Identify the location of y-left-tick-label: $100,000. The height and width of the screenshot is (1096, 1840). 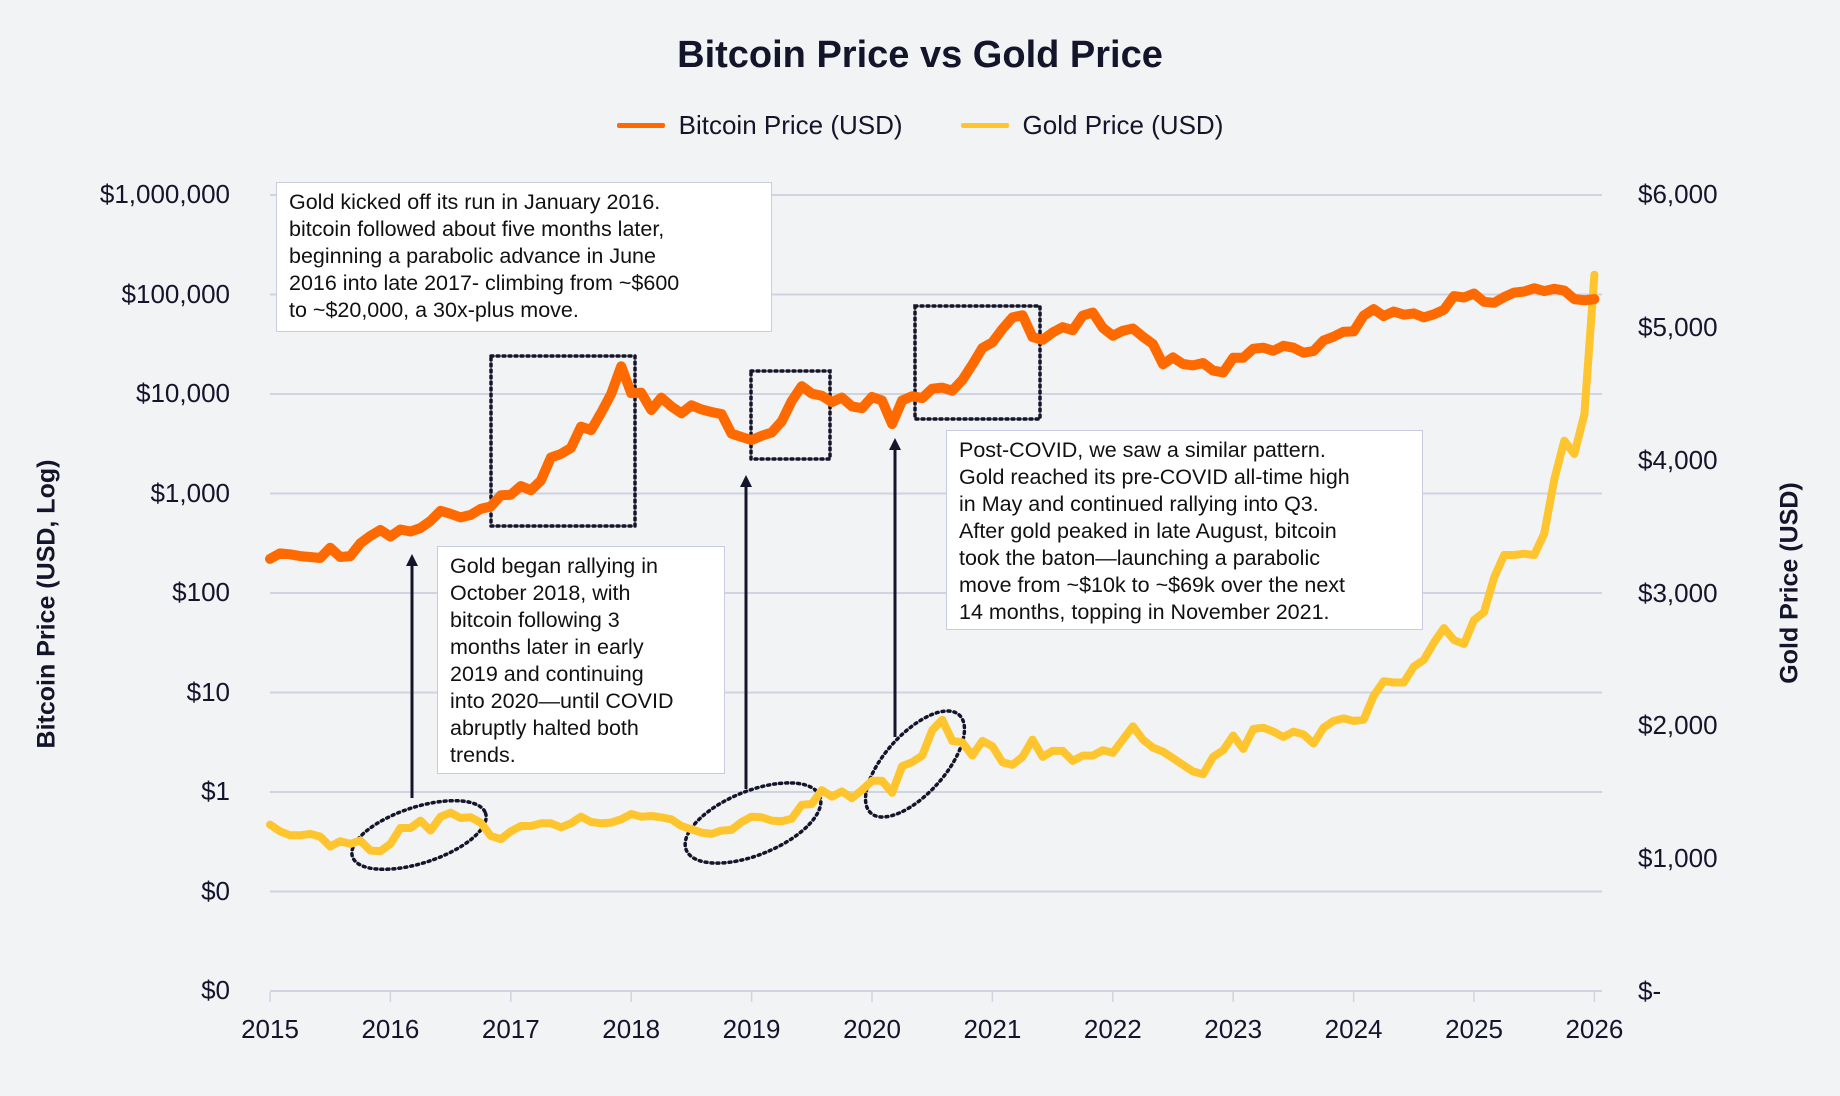
(175, 293).